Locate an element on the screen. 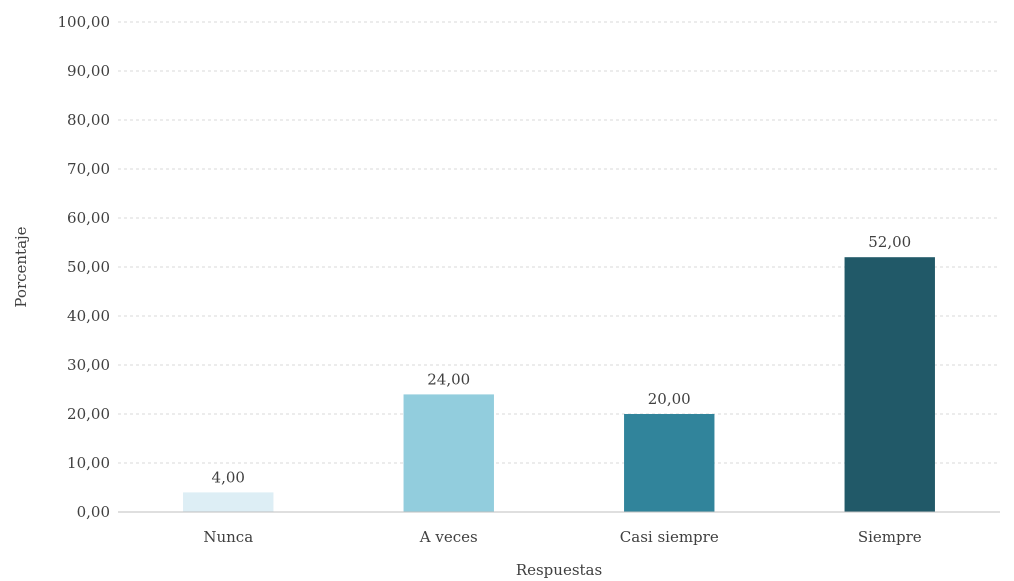 The height and width of the screenshot is (581, 1014). y-tick-label: 70,00 is located at coordinates (88, 169).